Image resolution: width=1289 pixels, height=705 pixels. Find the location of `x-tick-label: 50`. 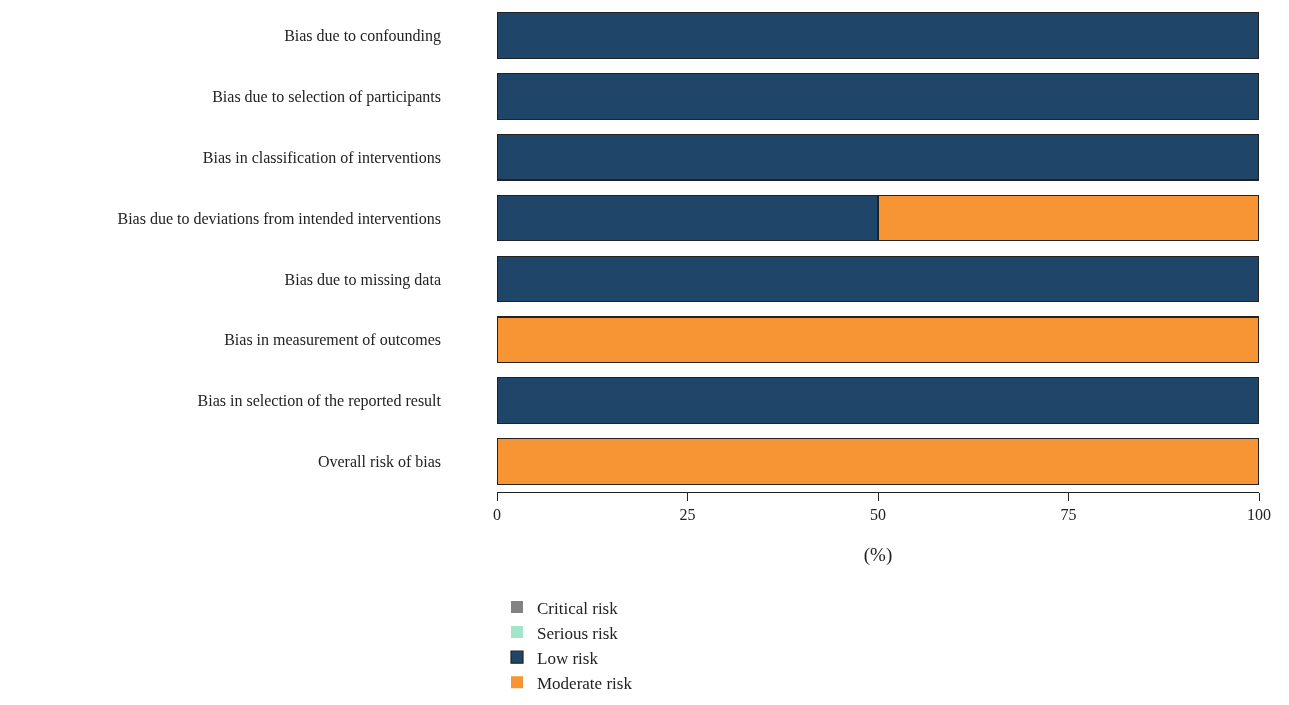

x-tick-label: 50 is located at coordinates (878, 515).